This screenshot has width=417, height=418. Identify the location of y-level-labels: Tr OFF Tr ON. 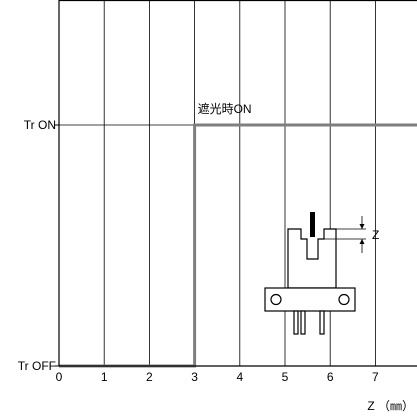
(37, 245).